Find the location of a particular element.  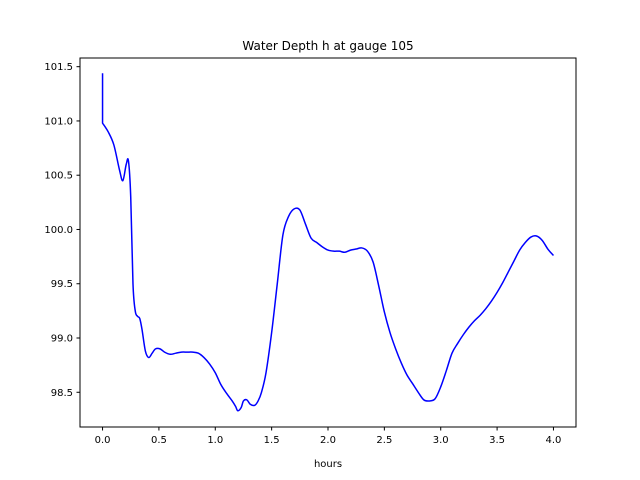

y-tick-label: 98.5 is located at coordinates (62, 393).